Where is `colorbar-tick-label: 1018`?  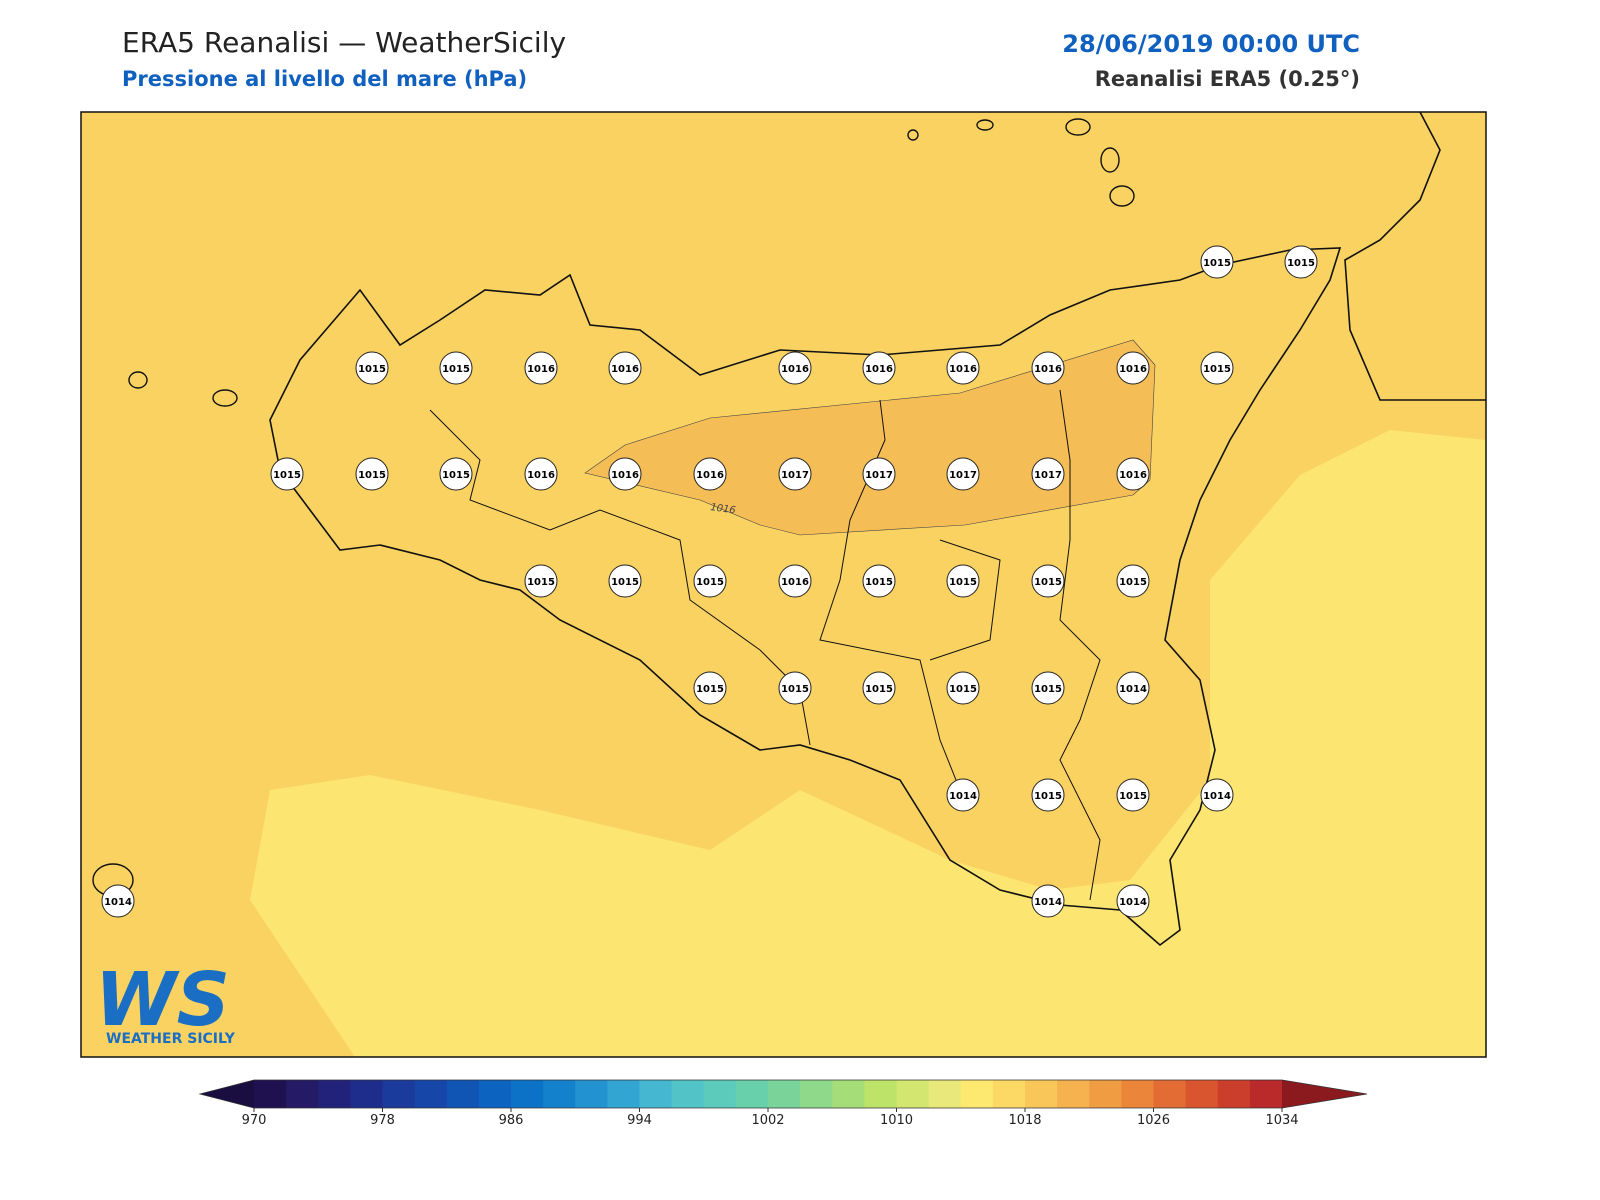 colorbar-tick-label: 1018 is located at coordinates (1024, 1120).